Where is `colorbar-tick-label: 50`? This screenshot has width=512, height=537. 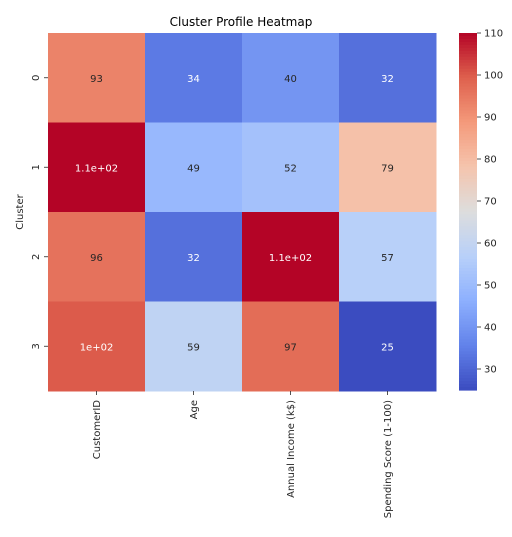
colorbar-tick-label: 50 is located at coordinates (490, 286).